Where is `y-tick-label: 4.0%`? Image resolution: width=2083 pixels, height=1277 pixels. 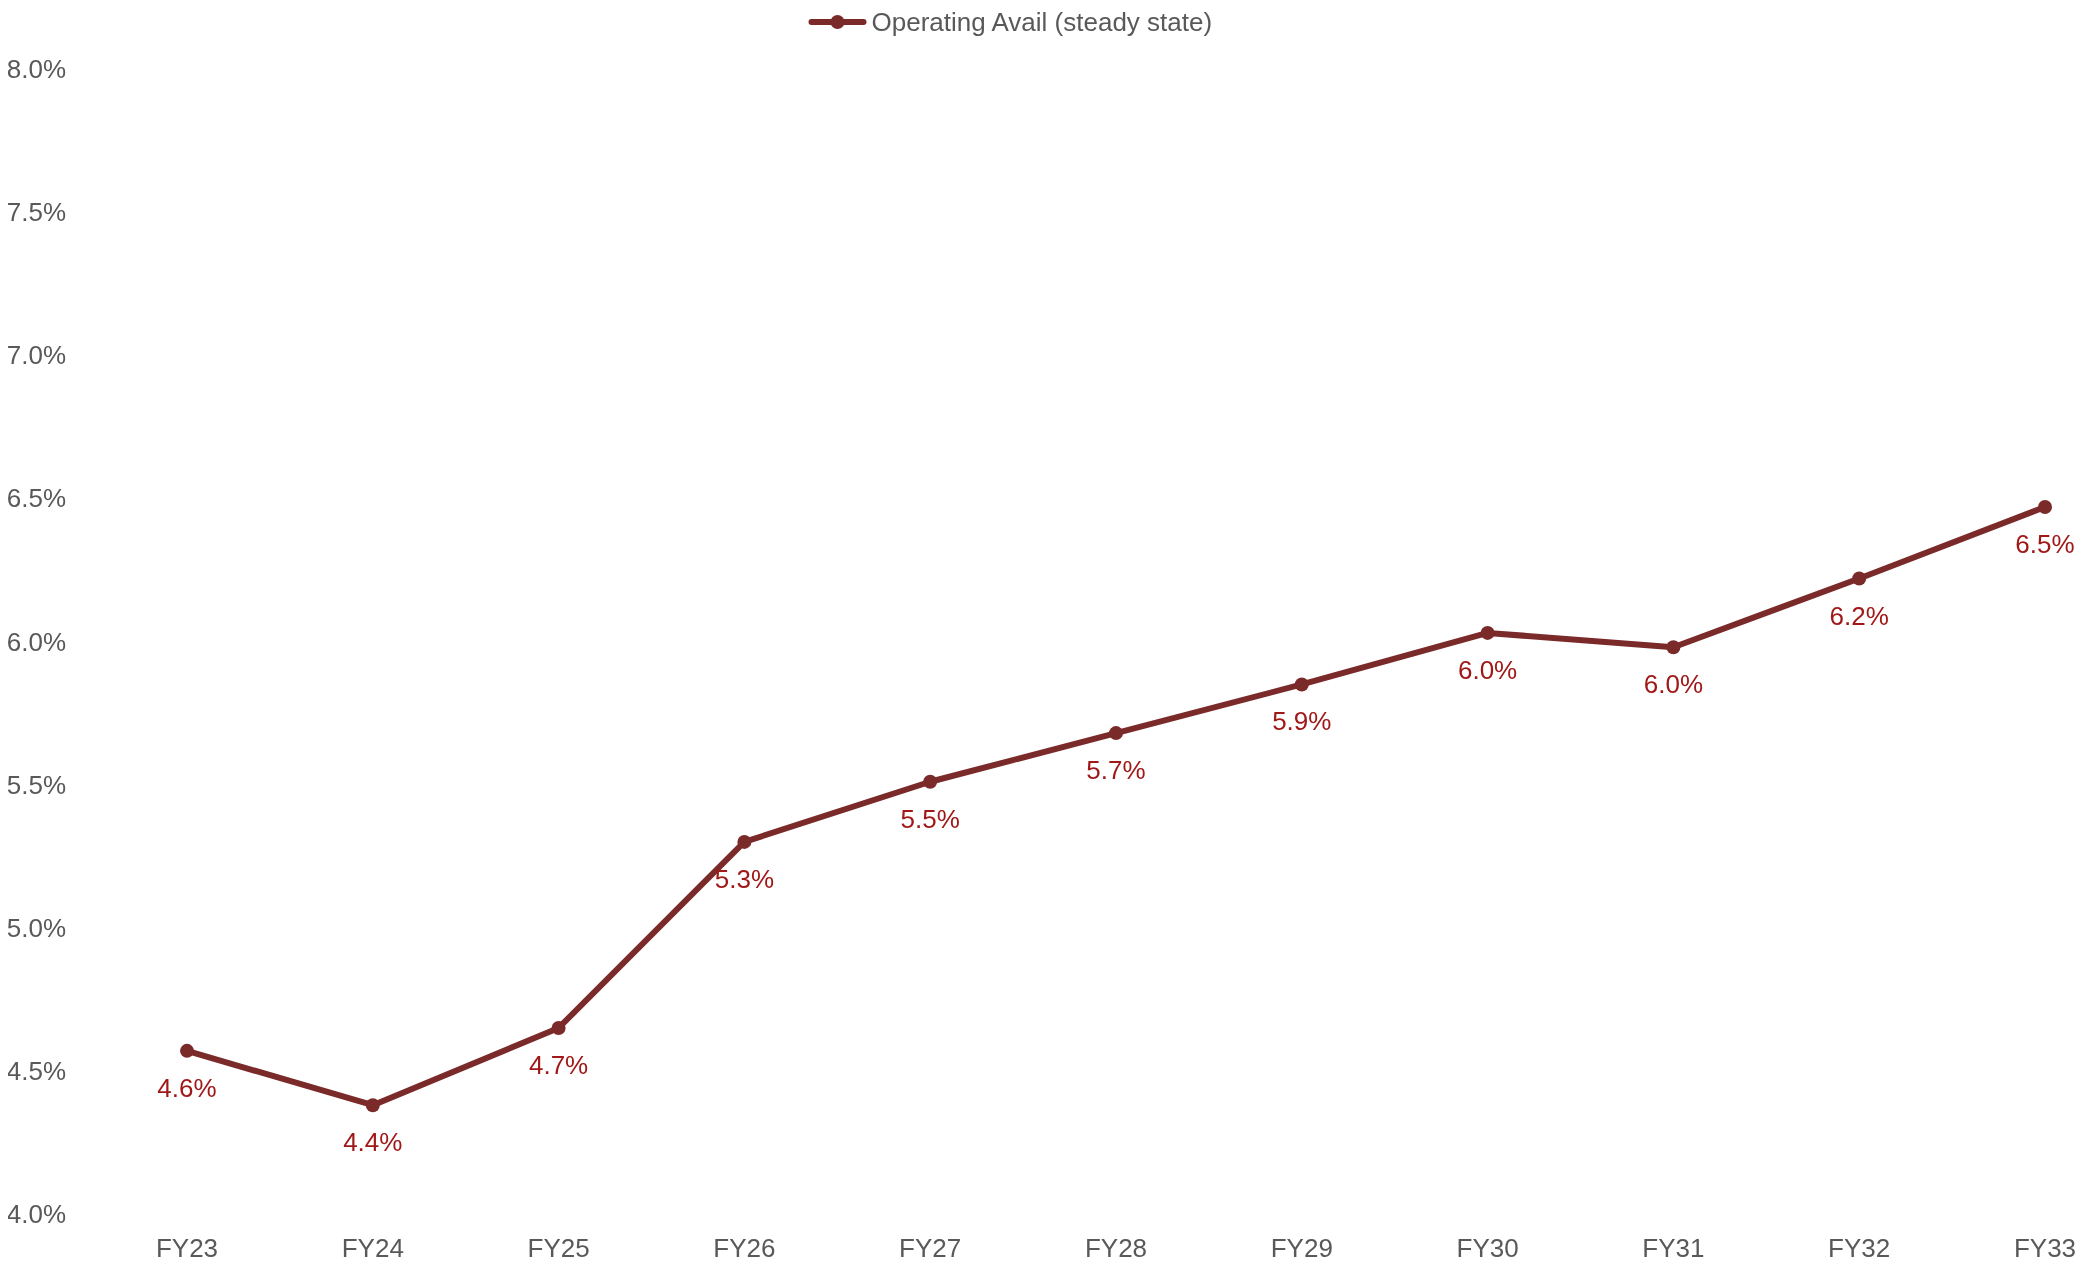
y-tick-label: 4.0% is located at coordinates (36, 1214).